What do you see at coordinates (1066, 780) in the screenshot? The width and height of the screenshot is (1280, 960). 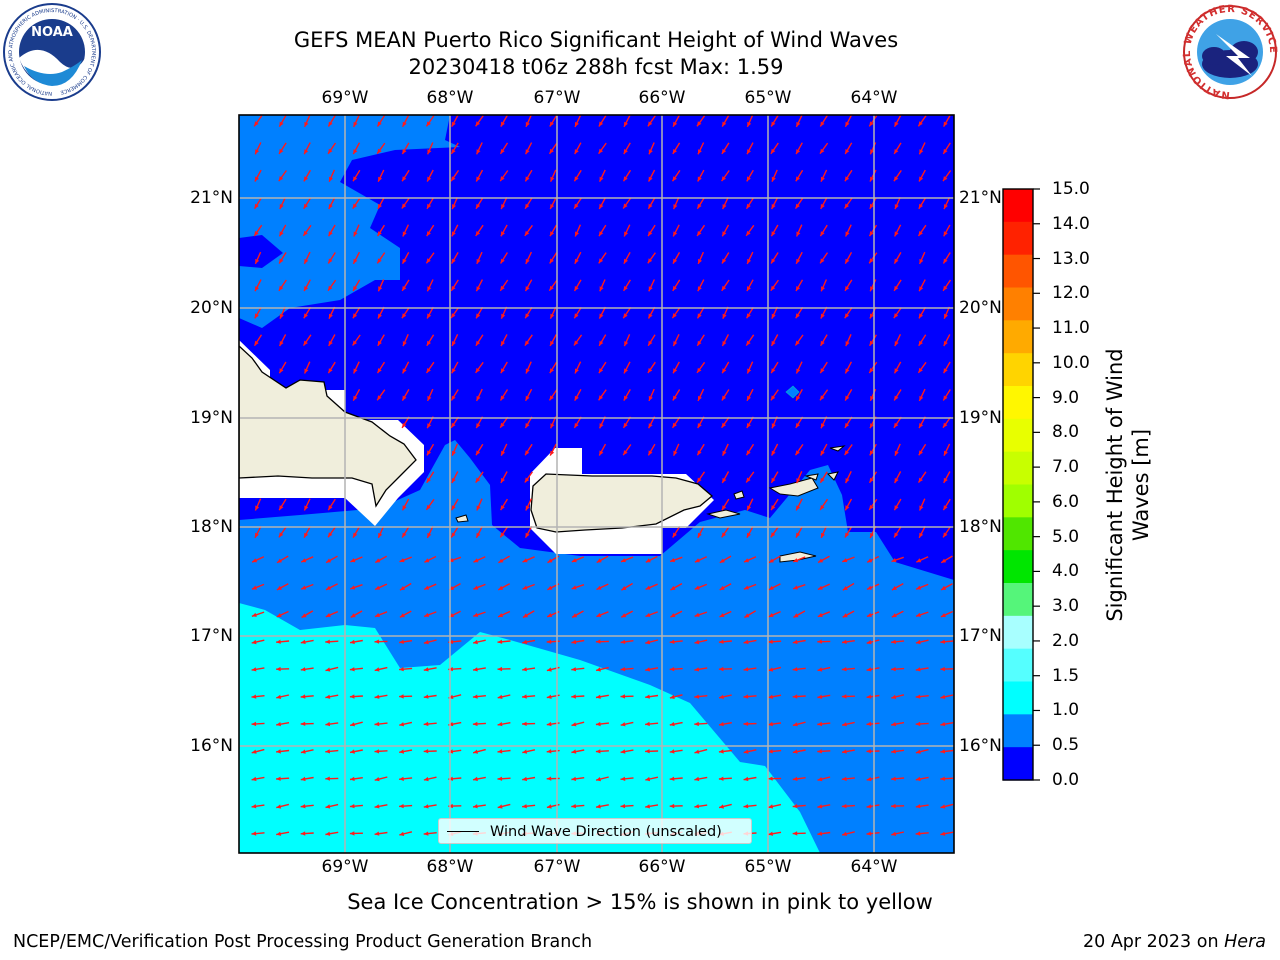 I see `colorbar-tick-label: 0.0` at bounding box center [1066, 780].